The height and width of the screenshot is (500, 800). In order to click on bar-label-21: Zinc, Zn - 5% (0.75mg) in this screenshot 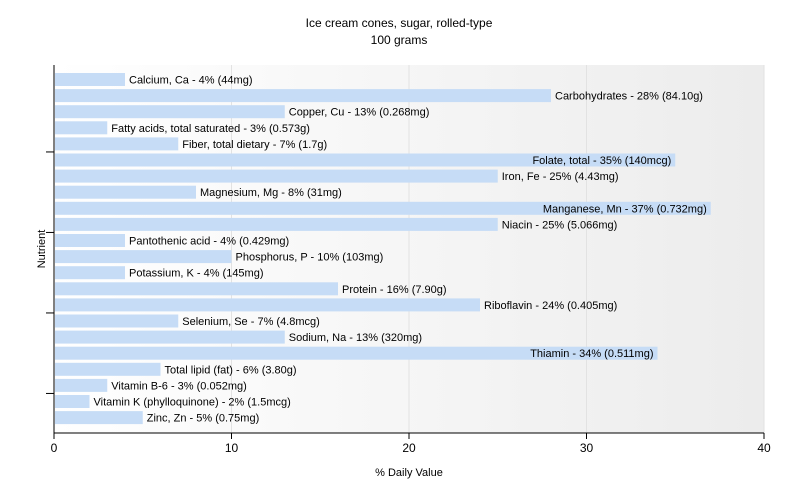, I will do `click(203, 419)`.